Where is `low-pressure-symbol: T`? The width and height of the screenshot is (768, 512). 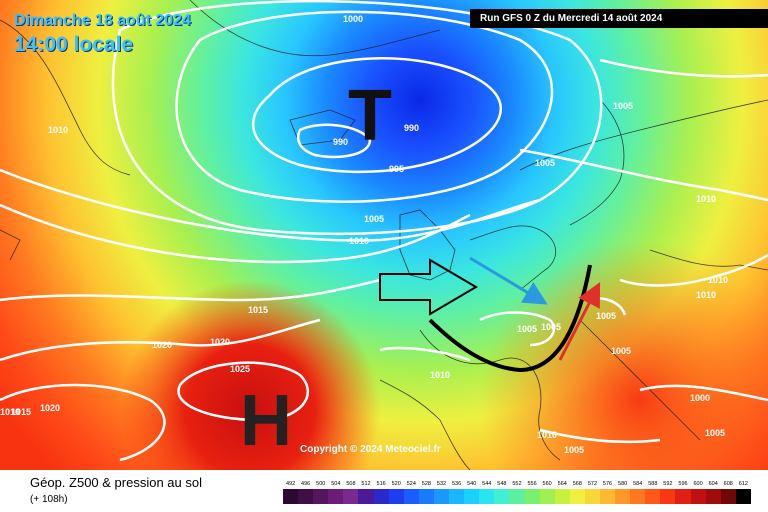
low-pressure-symbol: T is located at coordinates (370, 116).